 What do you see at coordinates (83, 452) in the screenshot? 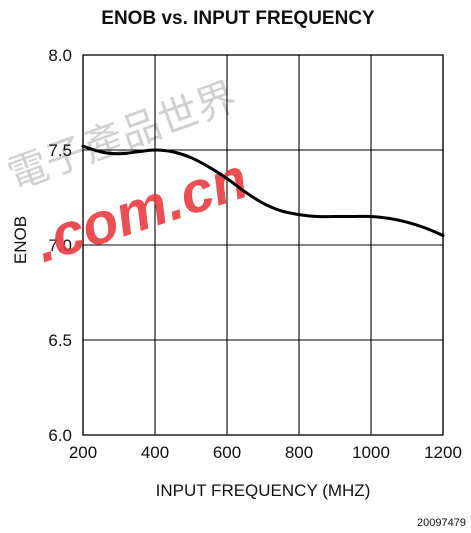
I see `x-tick-label: 200` at bounding box center [83, 452].